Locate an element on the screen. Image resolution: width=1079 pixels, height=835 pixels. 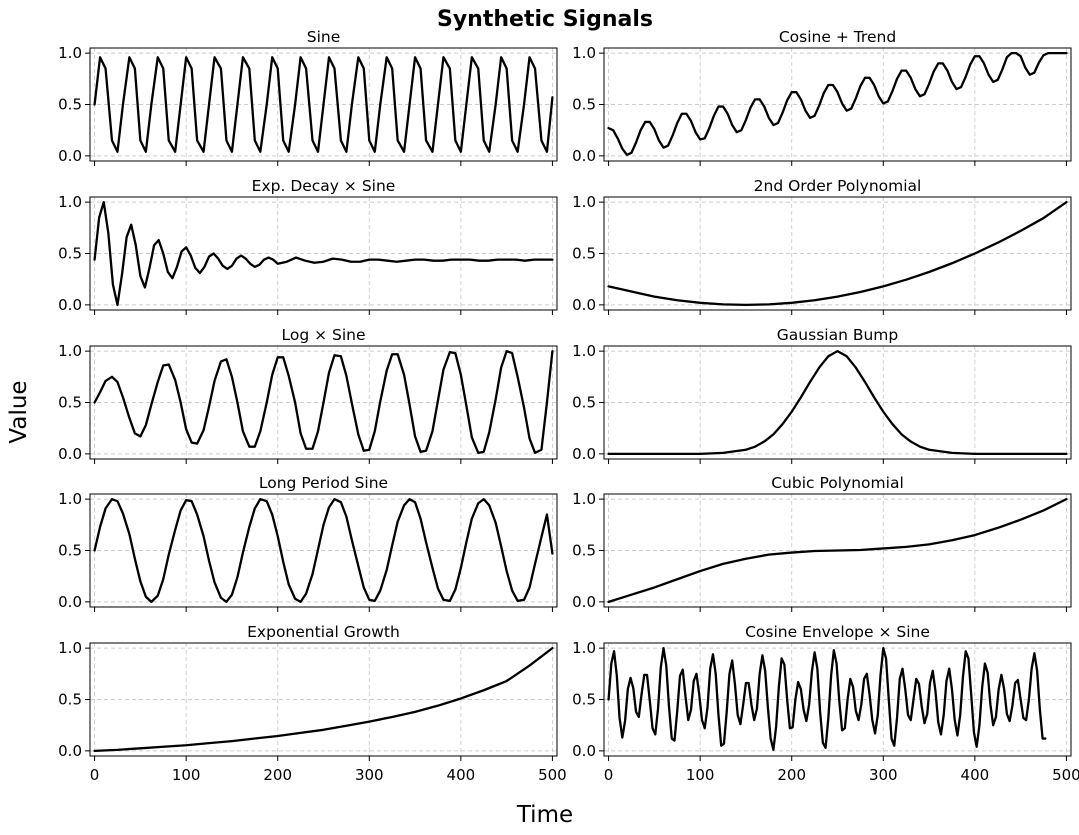
subplot-title: Exponential Growth is located at coordinates (323, 632).